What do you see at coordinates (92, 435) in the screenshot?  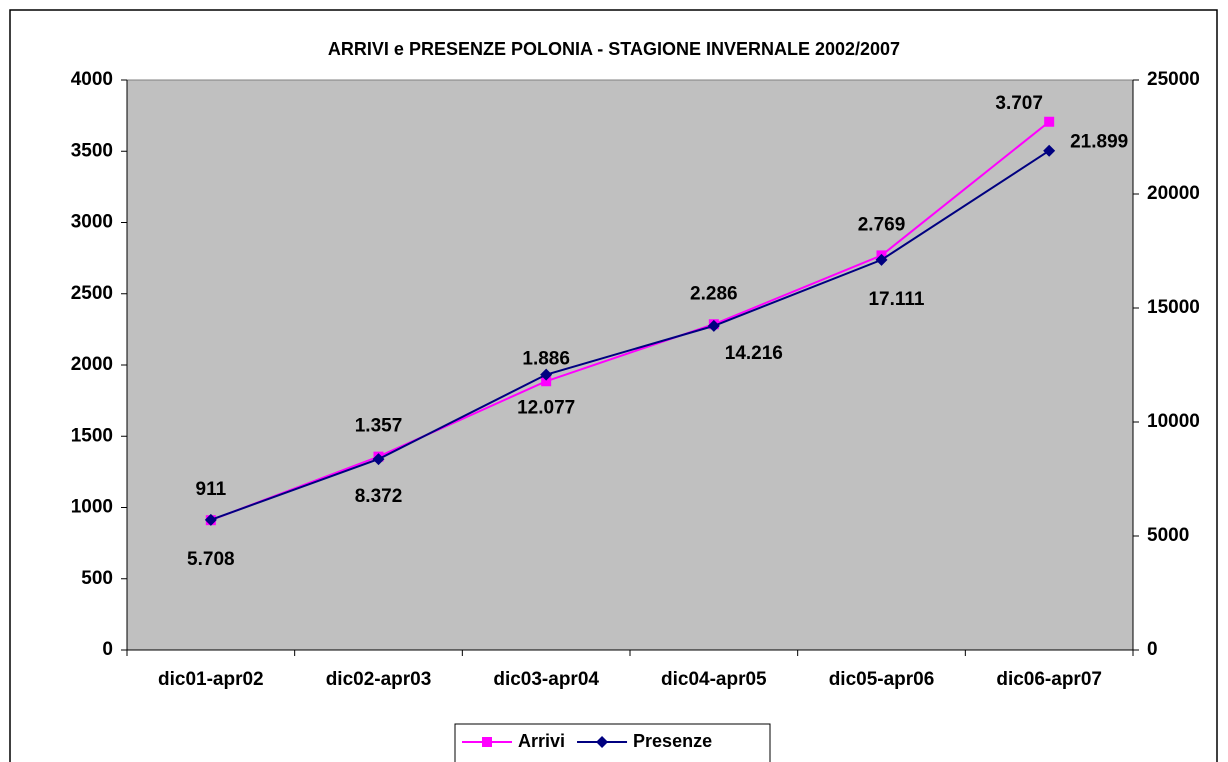 I see `y-tick-label: 1500` at bounding box center [92, 435].